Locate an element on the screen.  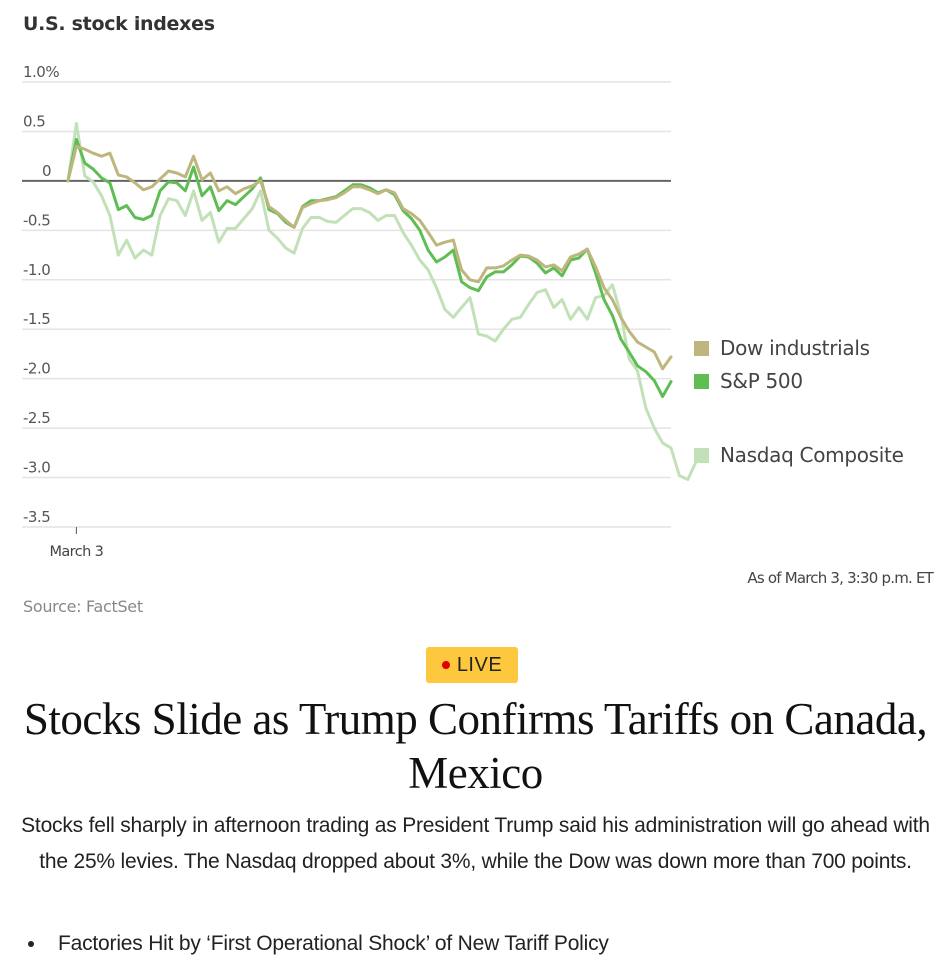
y-tick-label: -2.0 is located at coordinates (36, 369).